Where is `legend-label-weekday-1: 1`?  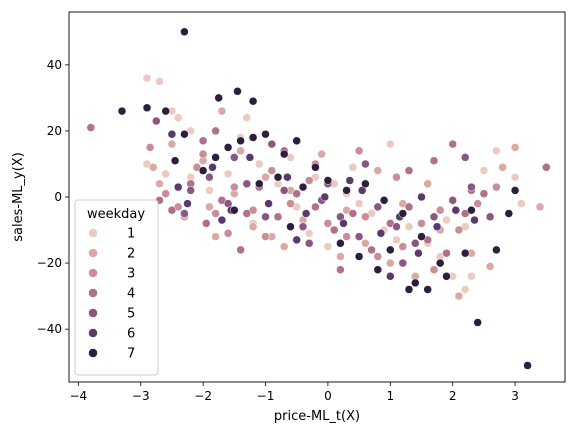
legend-label-weekday-1: 1 is located at coordinates (131, 234).